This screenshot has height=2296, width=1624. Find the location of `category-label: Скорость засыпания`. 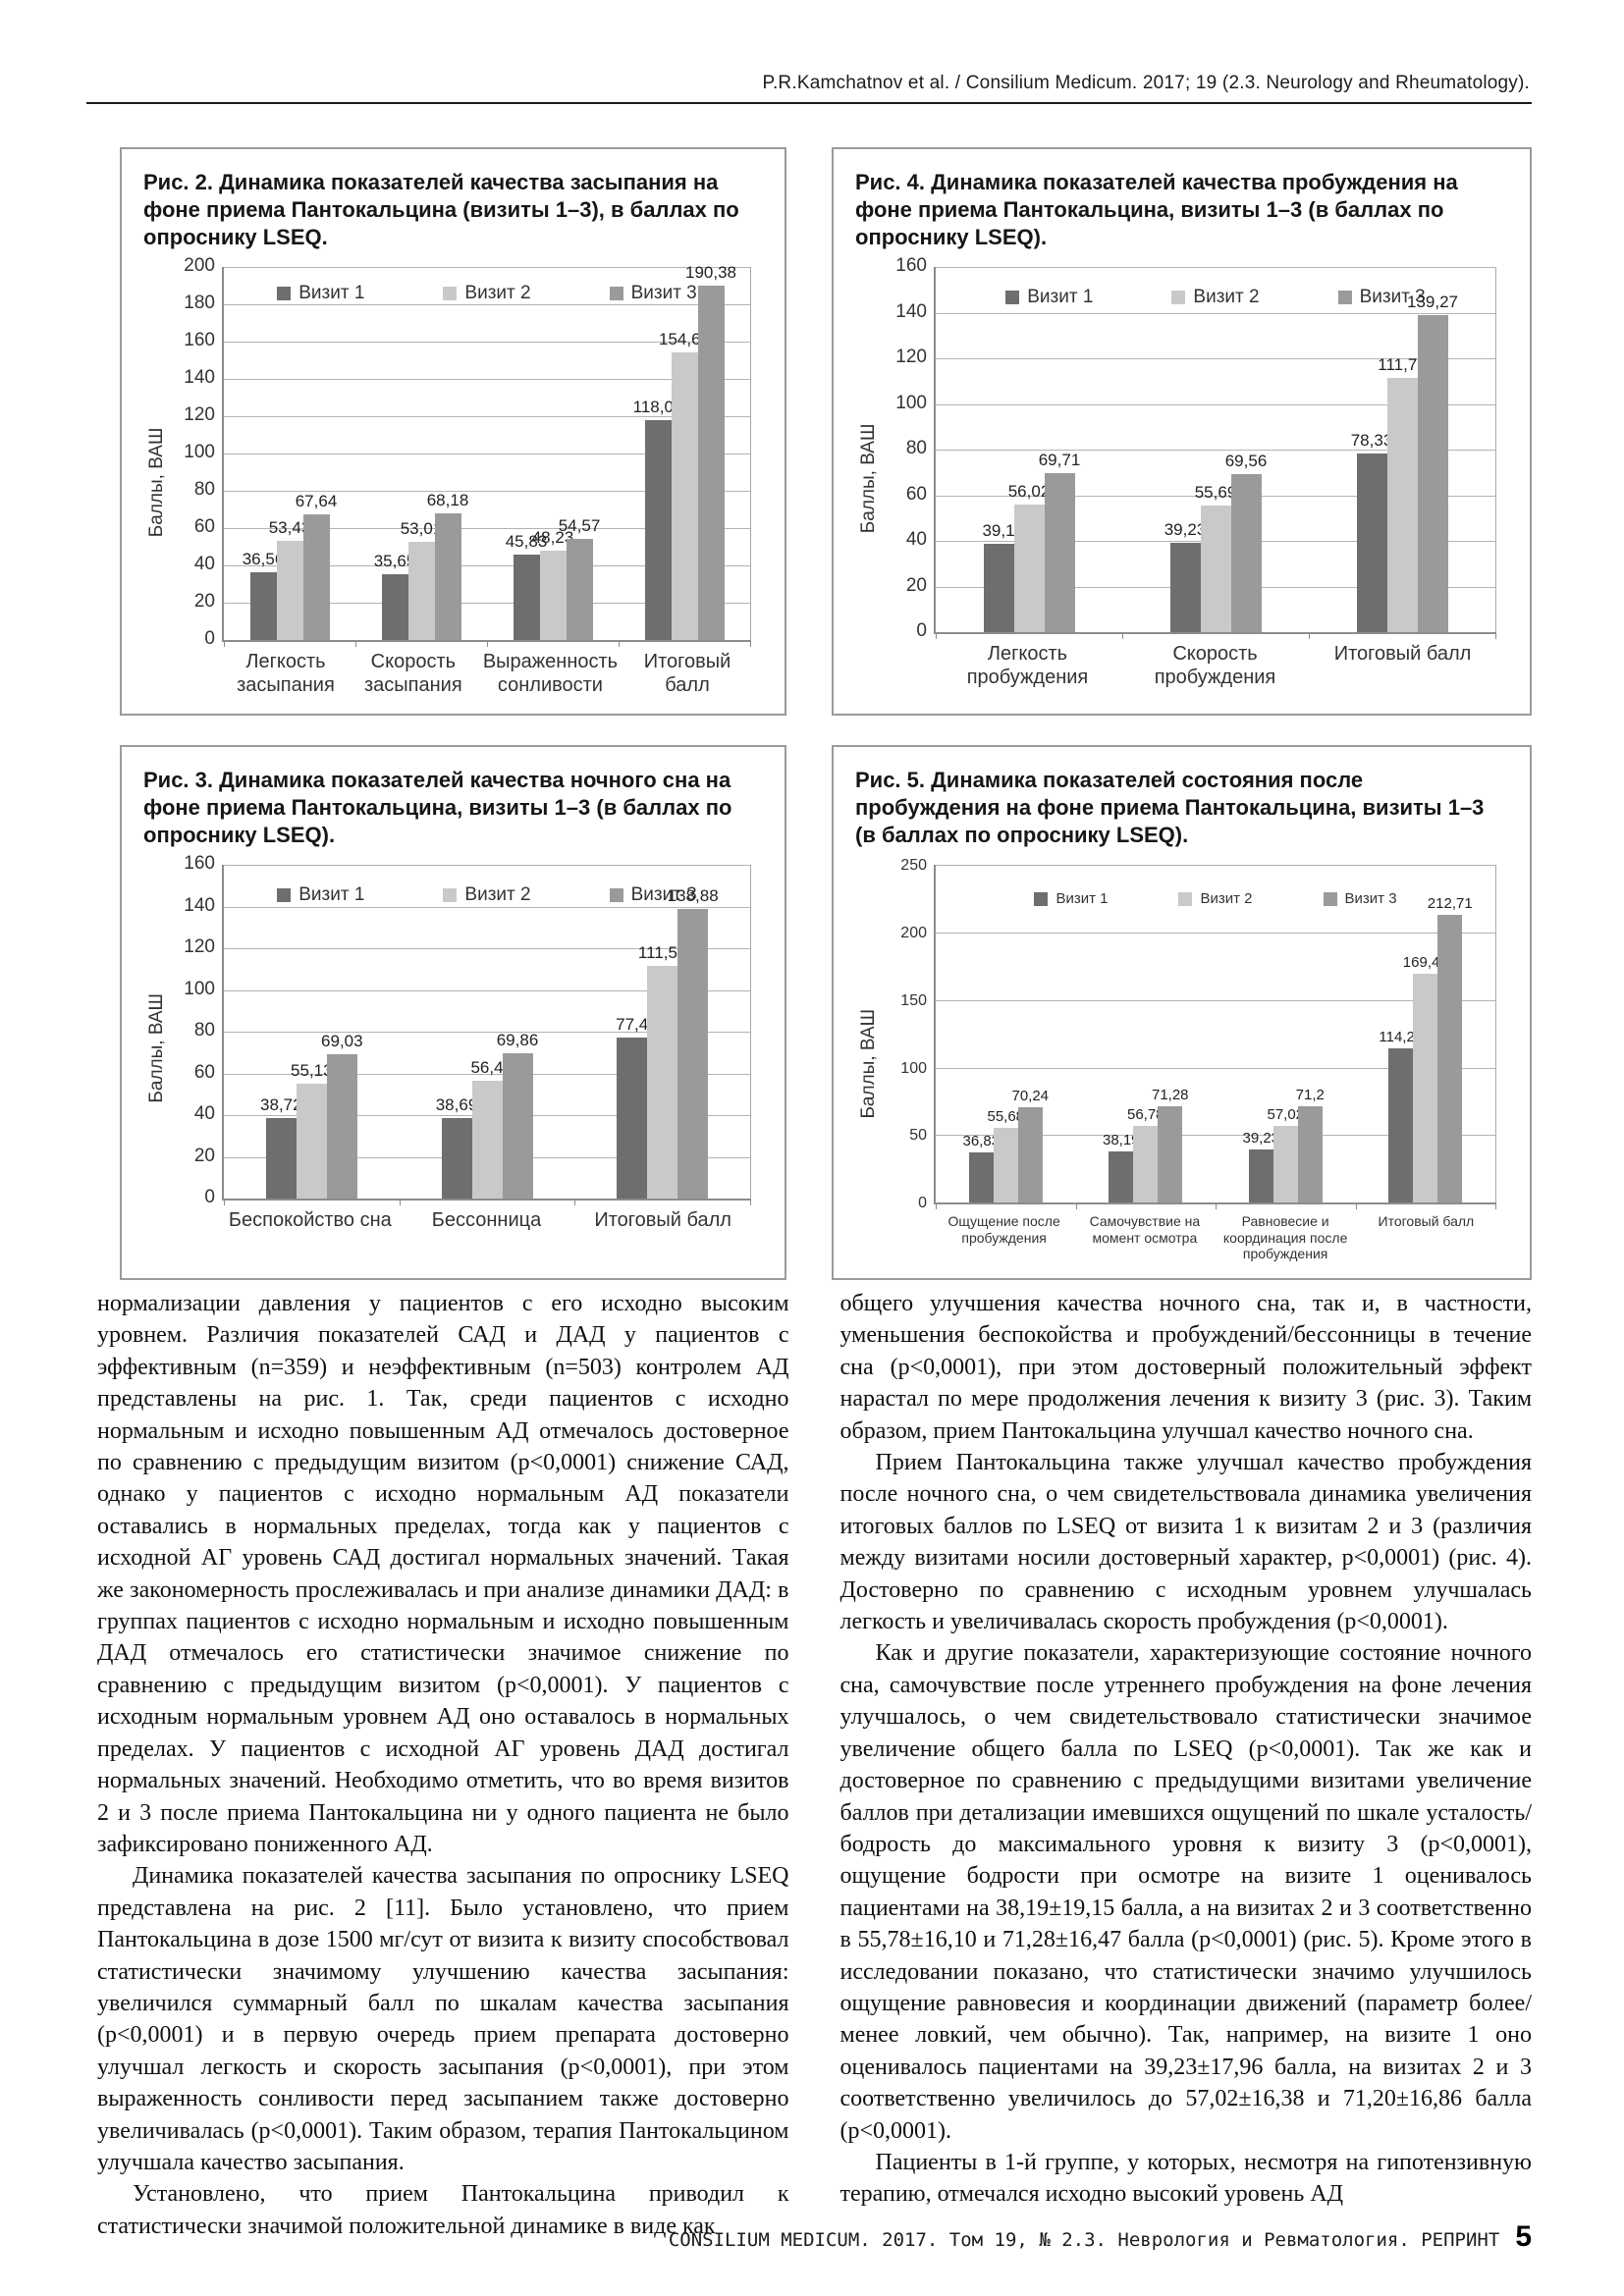

category-label: Скорость засыпания is located at coordinates (413, 674).